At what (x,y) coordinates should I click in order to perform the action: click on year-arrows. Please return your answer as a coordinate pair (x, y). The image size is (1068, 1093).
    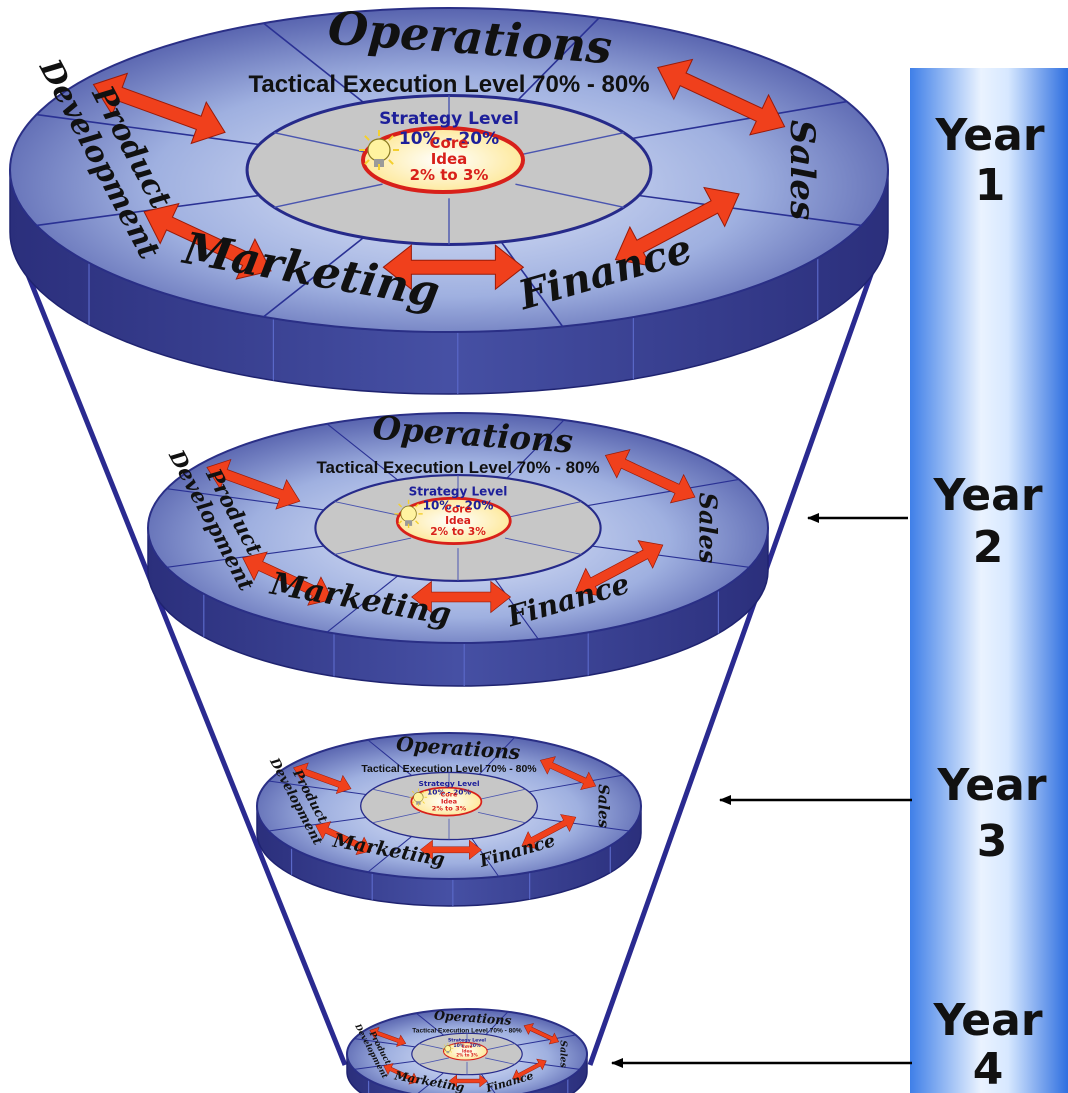
    Looking at the image, I should click on (761, 790).